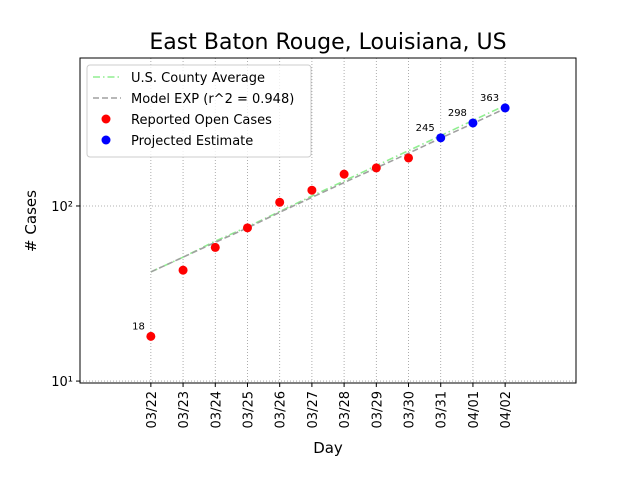 The height and width of the screenshot is (480, 640). Describe the element at coordinates (377, 409) in the screenshot. I see `x-tick-label: 03/29` at that location.